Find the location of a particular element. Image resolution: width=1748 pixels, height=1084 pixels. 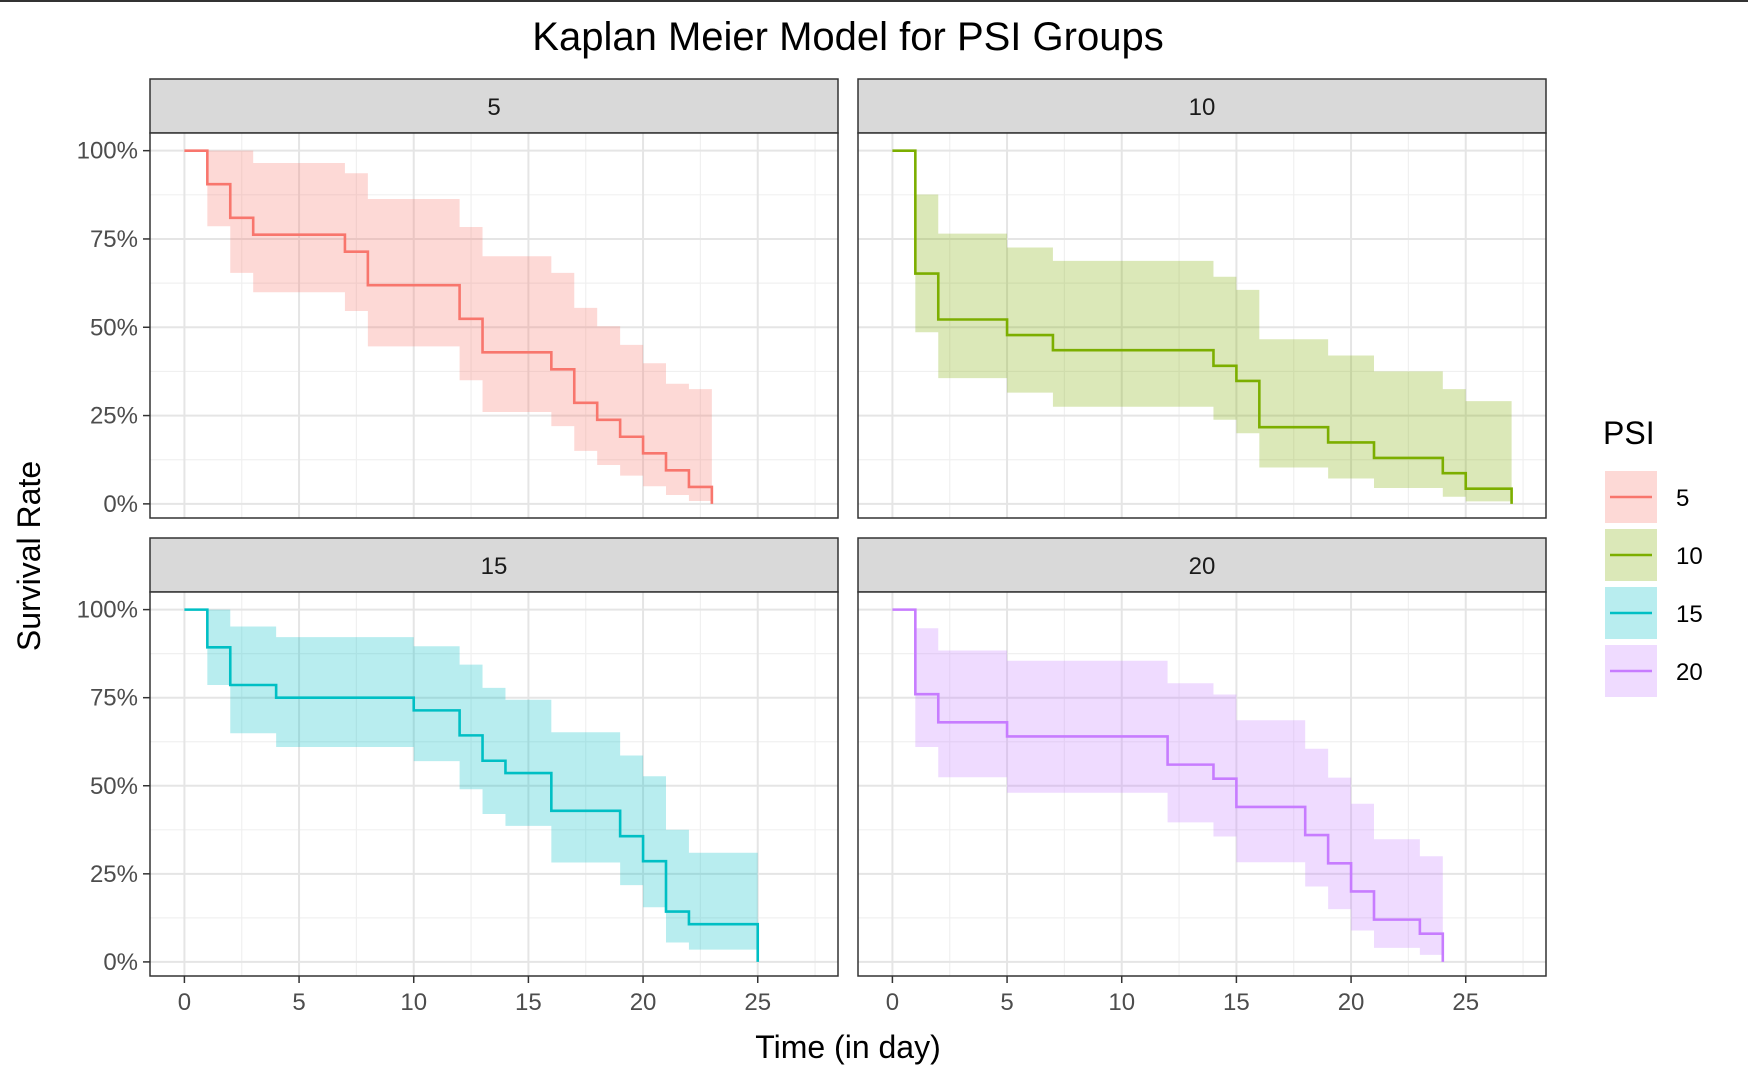

legend-item-5: 5 is located at coordinates (1647, 497).